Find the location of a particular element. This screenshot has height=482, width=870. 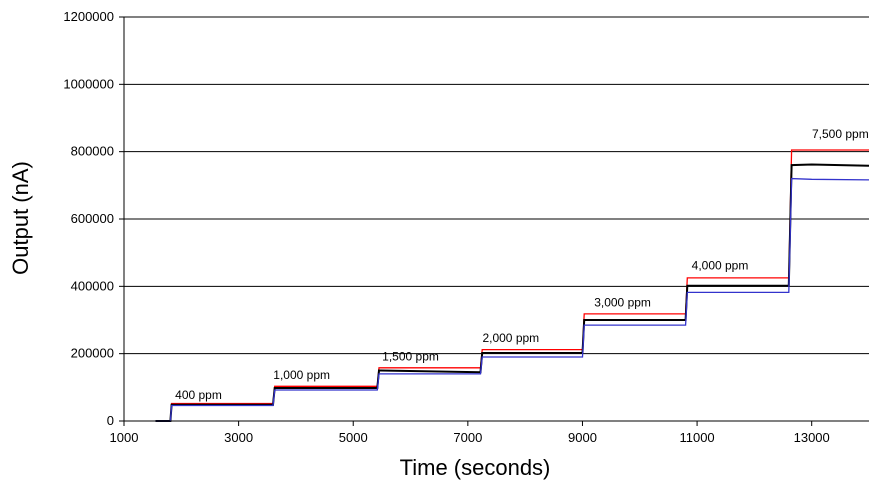

x-tick-label: 9000 is located at coordinates (582, 437).